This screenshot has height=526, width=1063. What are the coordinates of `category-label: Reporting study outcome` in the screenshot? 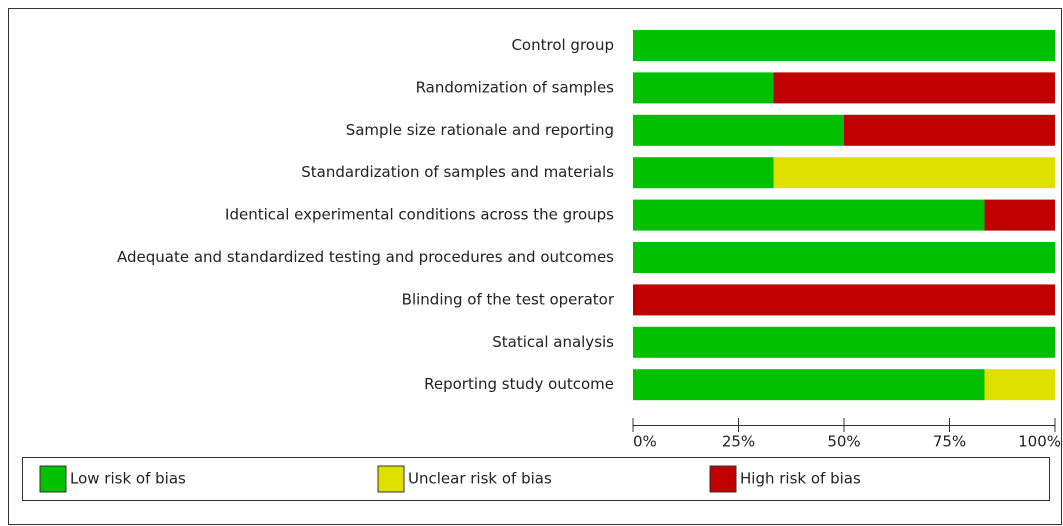 It's located at (519, 384).